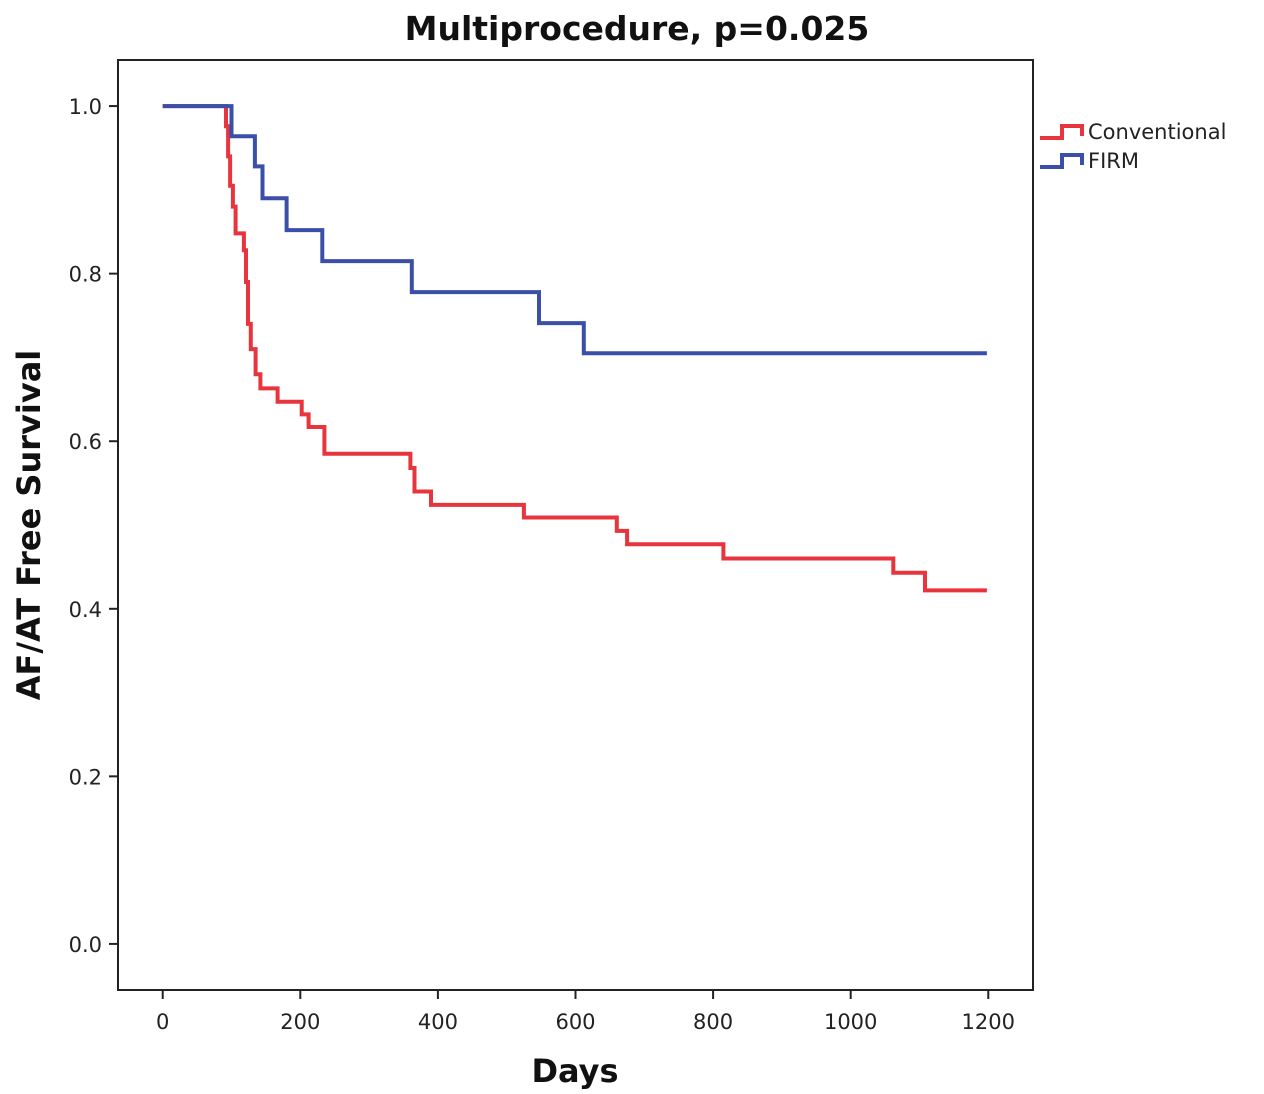 The image size is (1264, 1094). Describe the element at coordinates (162, 1022) in the screenshot. I see `x-tick-label: 0` at that location.